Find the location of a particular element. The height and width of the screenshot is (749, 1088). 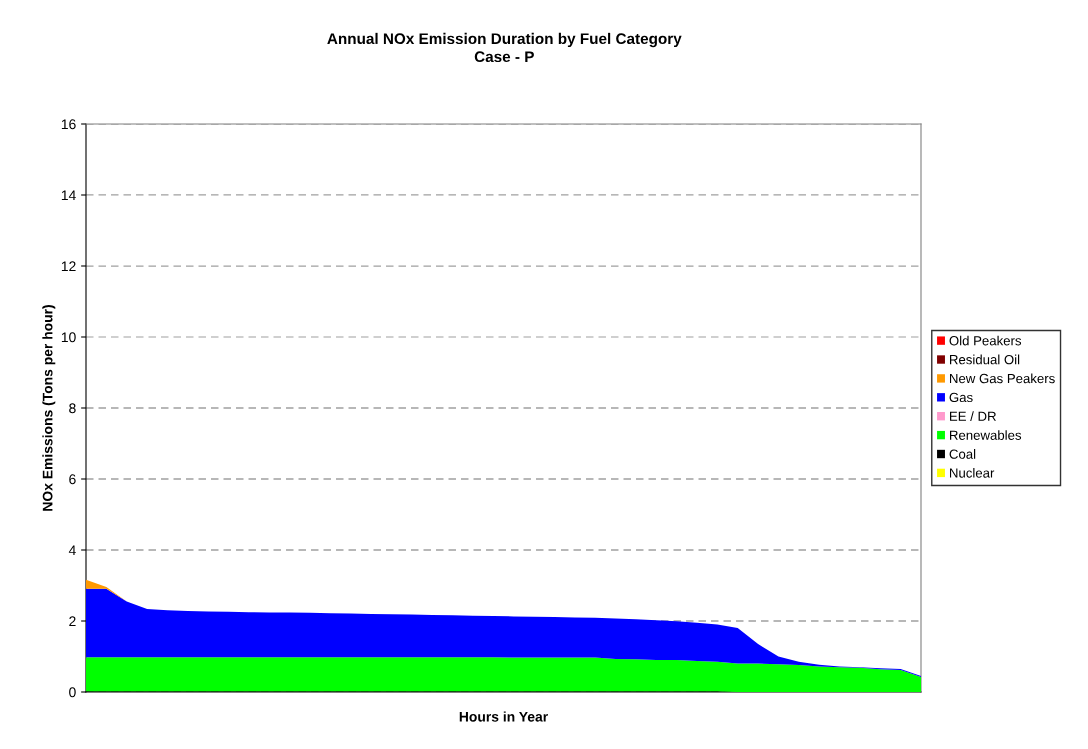

legend-label: New Gas Peakers is located at coordinates (1002, 378).